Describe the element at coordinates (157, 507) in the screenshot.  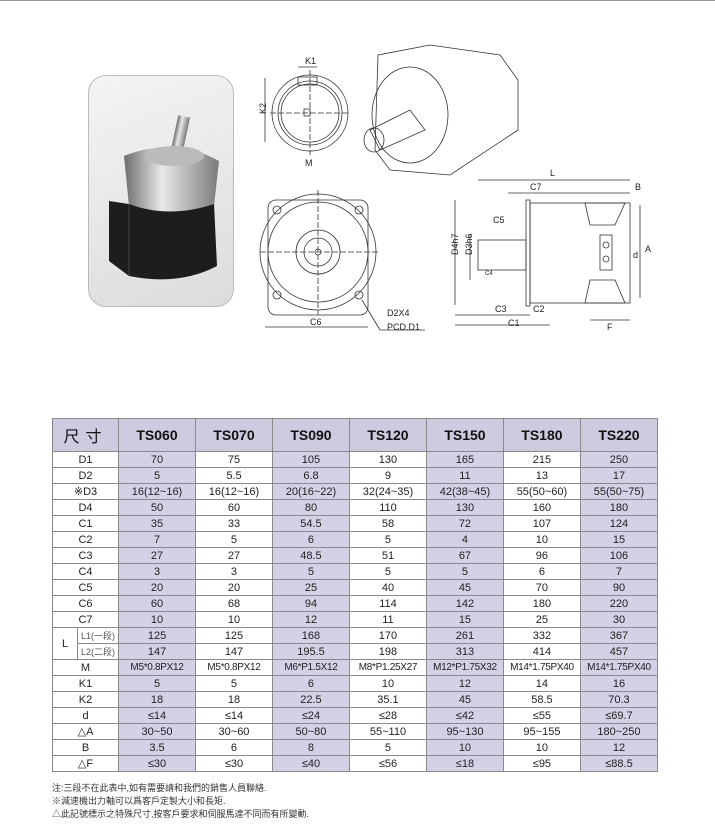
I see `table-cell: 50` at that location.